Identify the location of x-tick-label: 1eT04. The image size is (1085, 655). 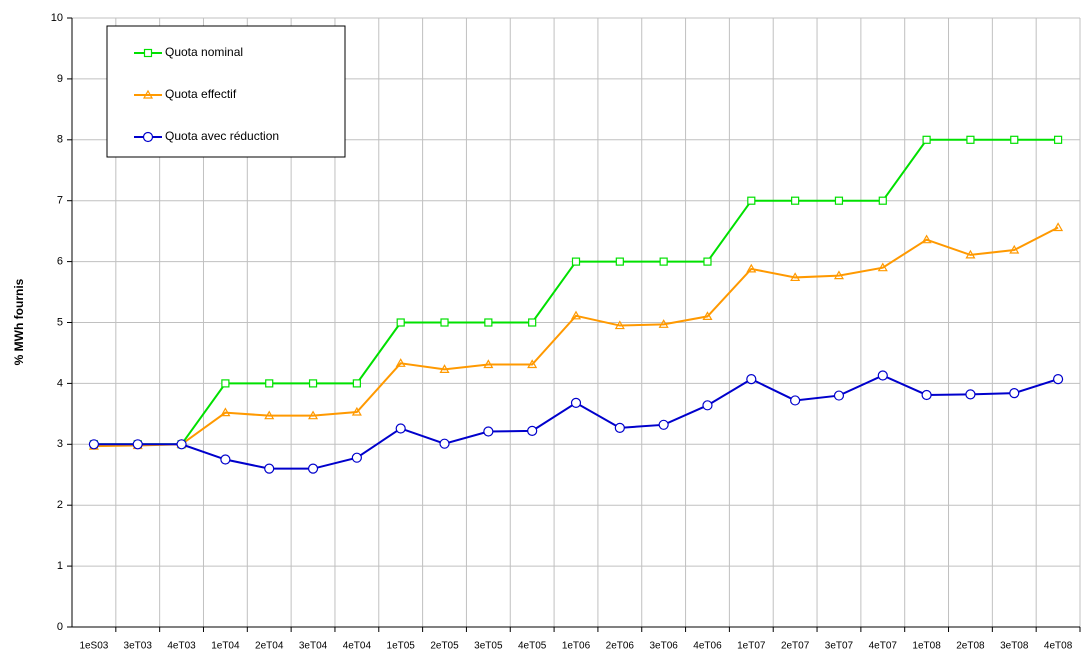
(225, 646).